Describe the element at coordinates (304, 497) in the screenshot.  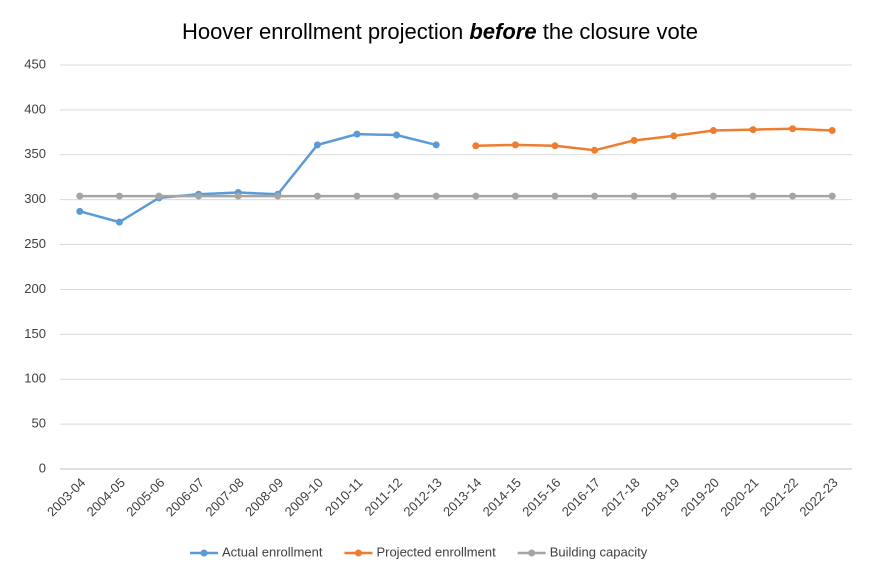
I see `x-tick-label: 2009-10` at that location.